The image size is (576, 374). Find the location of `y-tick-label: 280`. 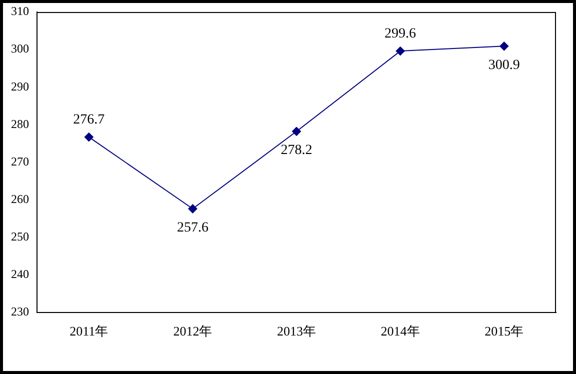

y-tick-label: 280 is located at coordinates (20, 123).